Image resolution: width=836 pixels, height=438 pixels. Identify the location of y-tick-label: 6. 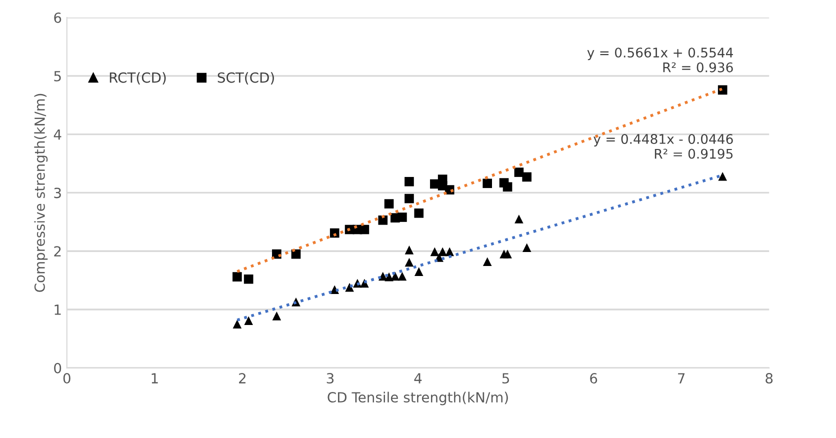
(58, 17).